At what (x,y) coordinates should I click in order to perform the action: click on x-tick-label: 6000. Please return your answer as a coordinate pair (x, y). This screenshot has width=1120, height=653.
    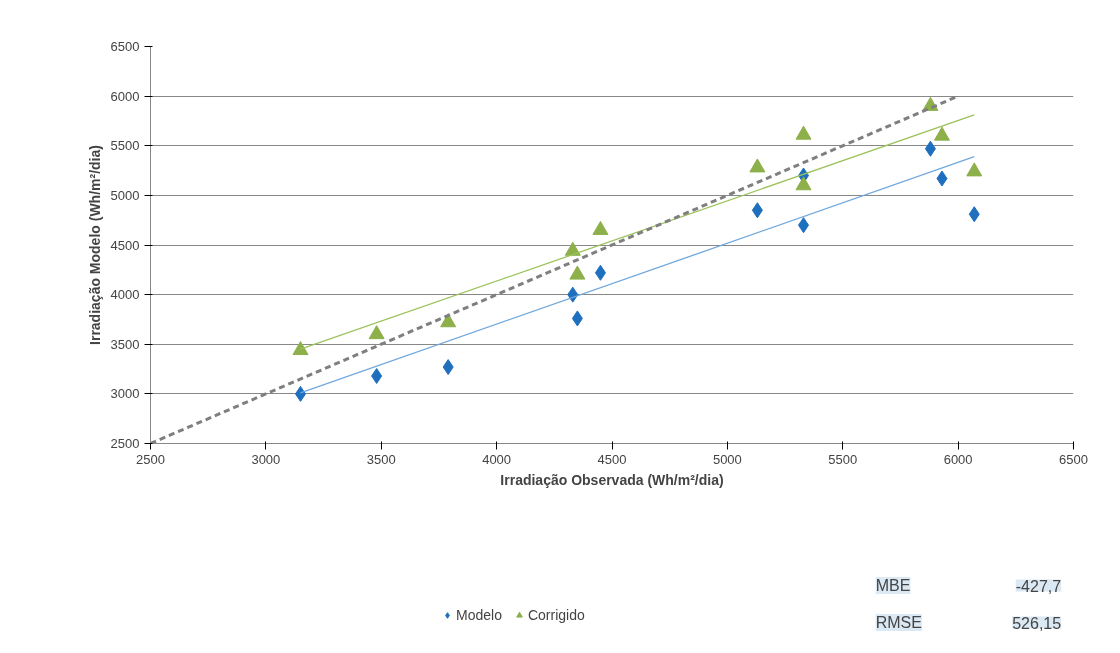
    Looking at the image, I should click on (958, 459).